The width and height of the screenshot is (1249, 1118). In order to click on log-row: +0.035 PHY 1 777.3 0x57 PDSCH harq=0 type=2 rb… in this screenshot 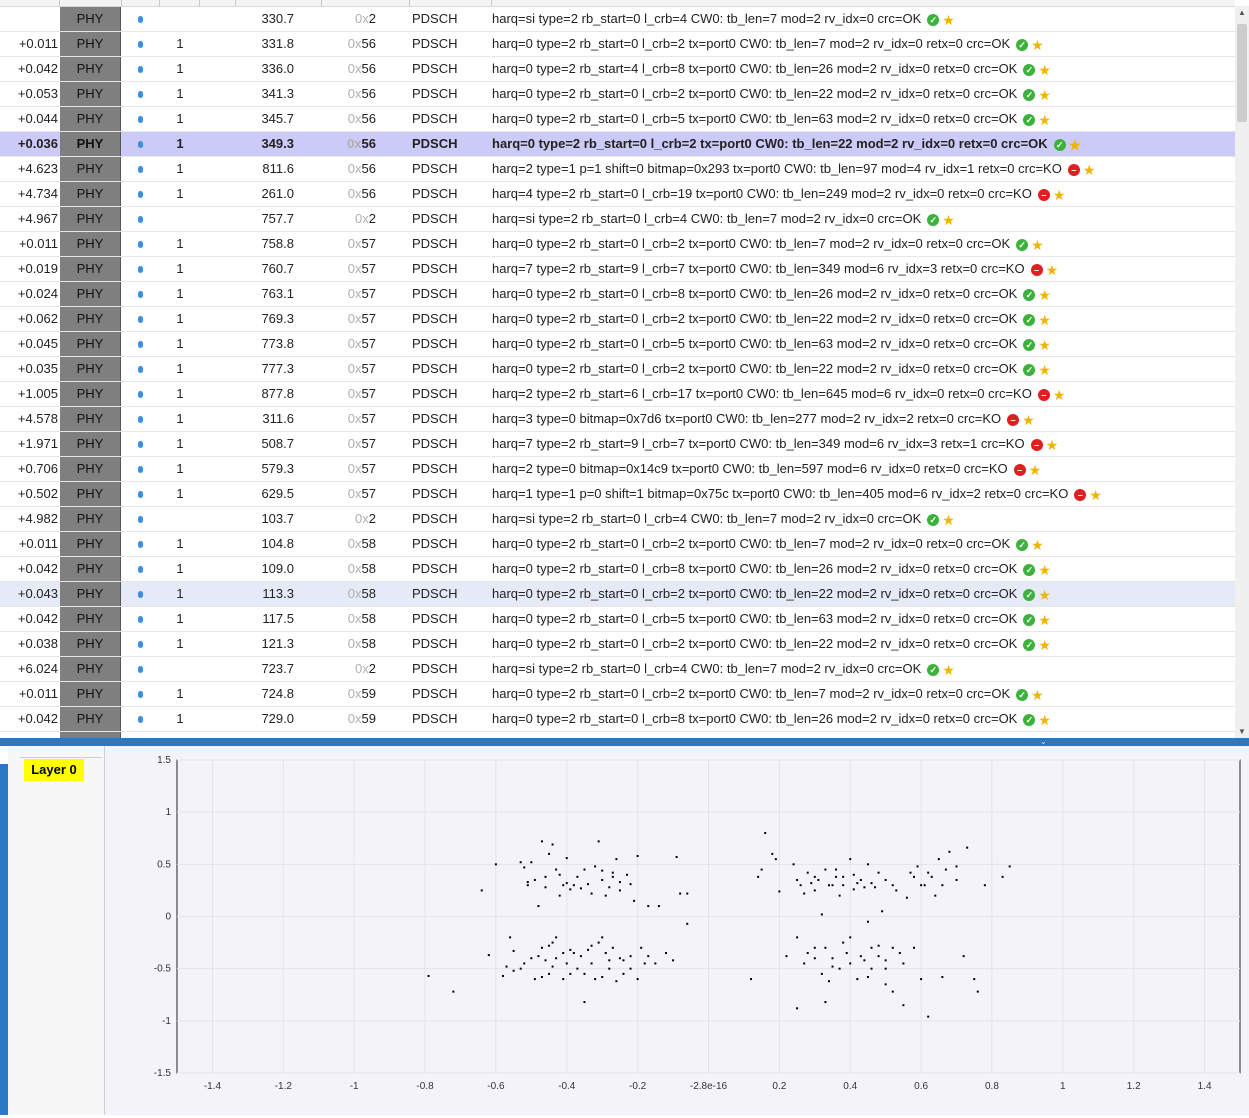, I will do `click(617, 369)`.